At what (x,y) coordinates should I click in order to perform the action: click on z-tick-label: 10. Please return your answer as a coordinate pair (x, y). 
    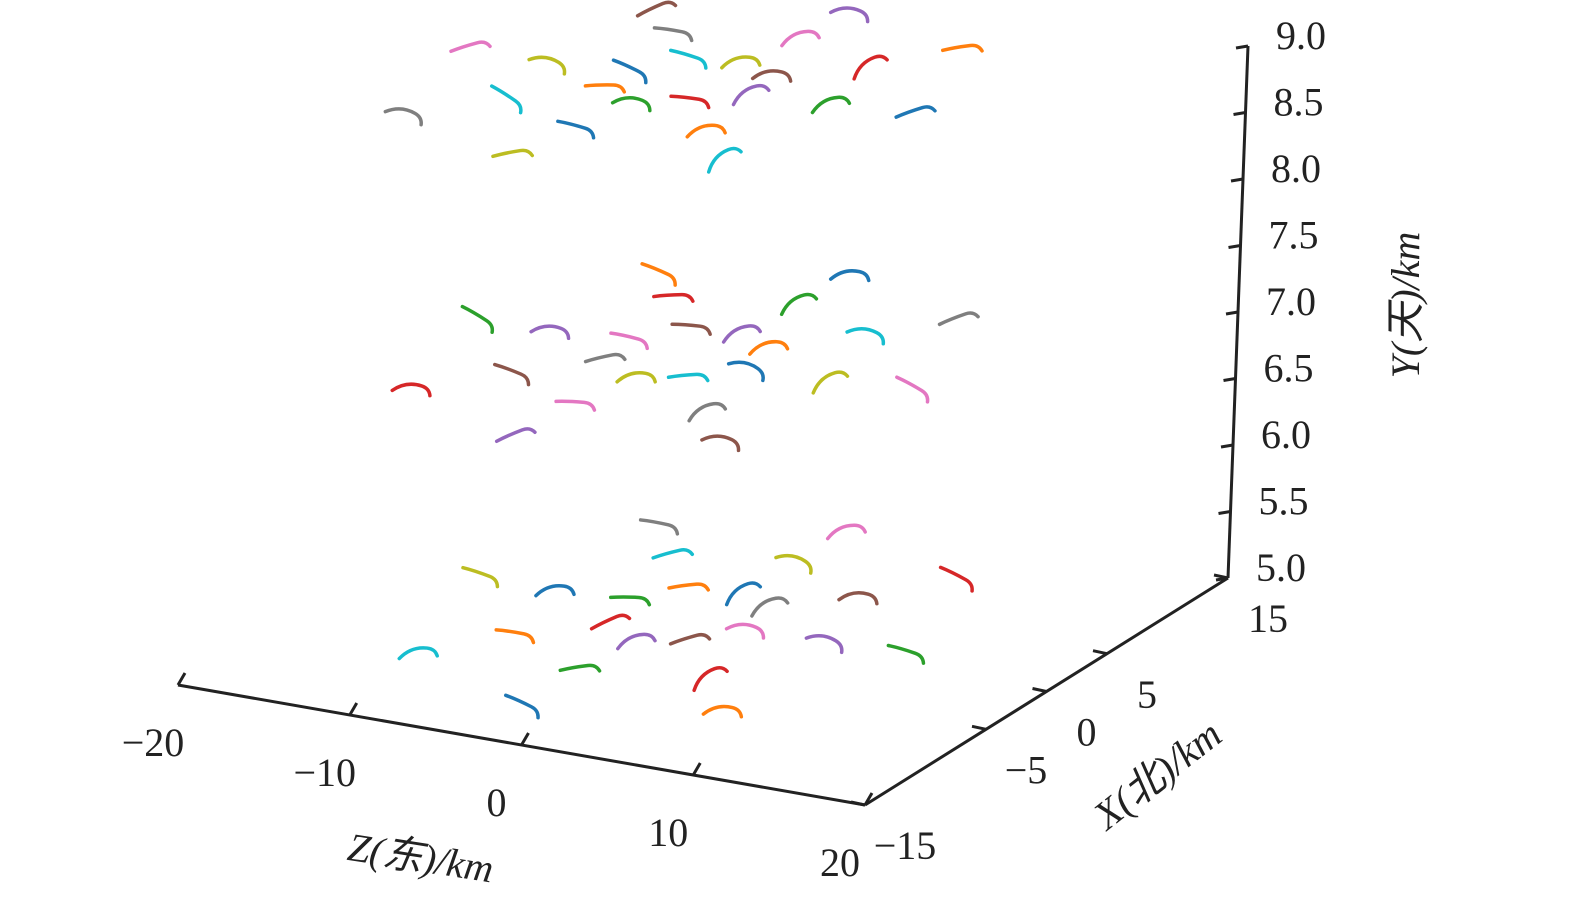
    Looking at the image, I should click on (668, 832).